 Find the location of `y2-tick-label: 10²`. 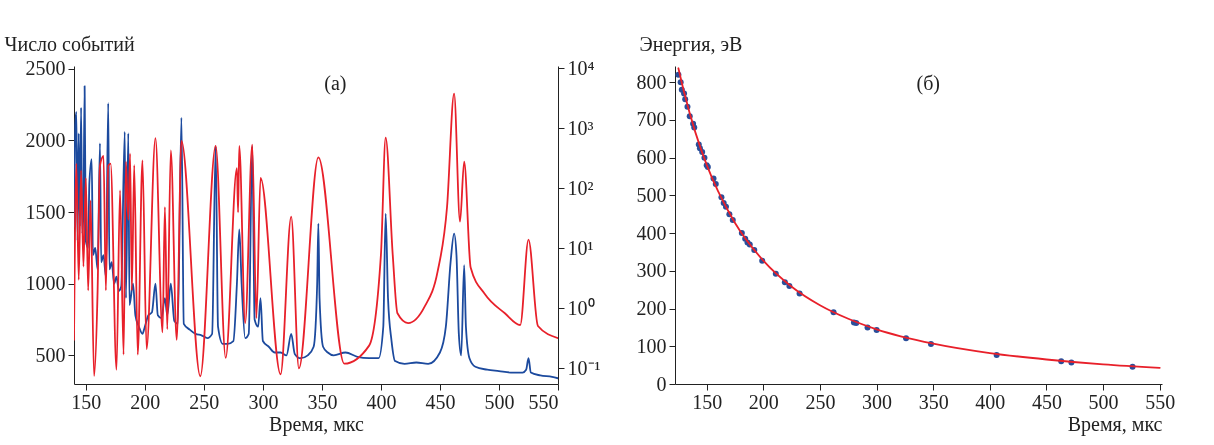

y2-tick-label: 10² is located at coordinates (580, 187).